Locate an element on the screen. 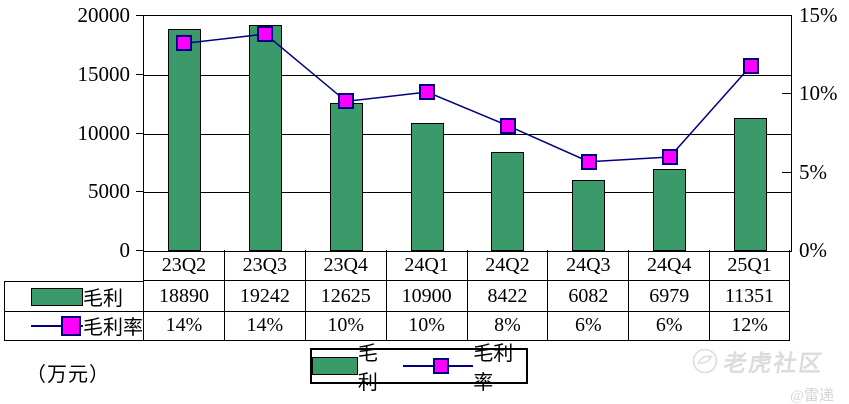 Image resolution: width=849 pixels, height=404 pixels. value-cell-24Q4: 6% is located at coordinates (669, 326).